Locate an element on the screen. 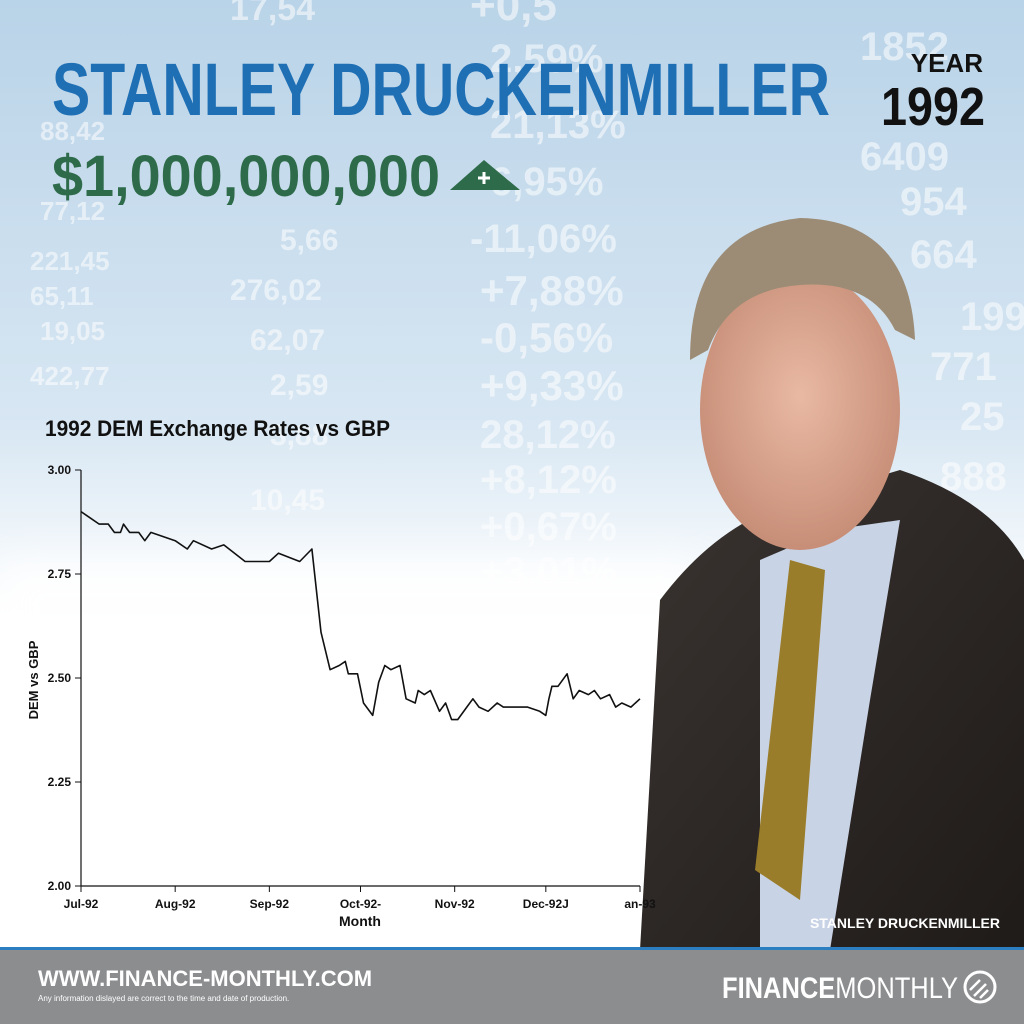 Image resolution: width=1024 pixels, height=1024 pixels. ticker-text: 6409 is located at coordinates (904, 157).